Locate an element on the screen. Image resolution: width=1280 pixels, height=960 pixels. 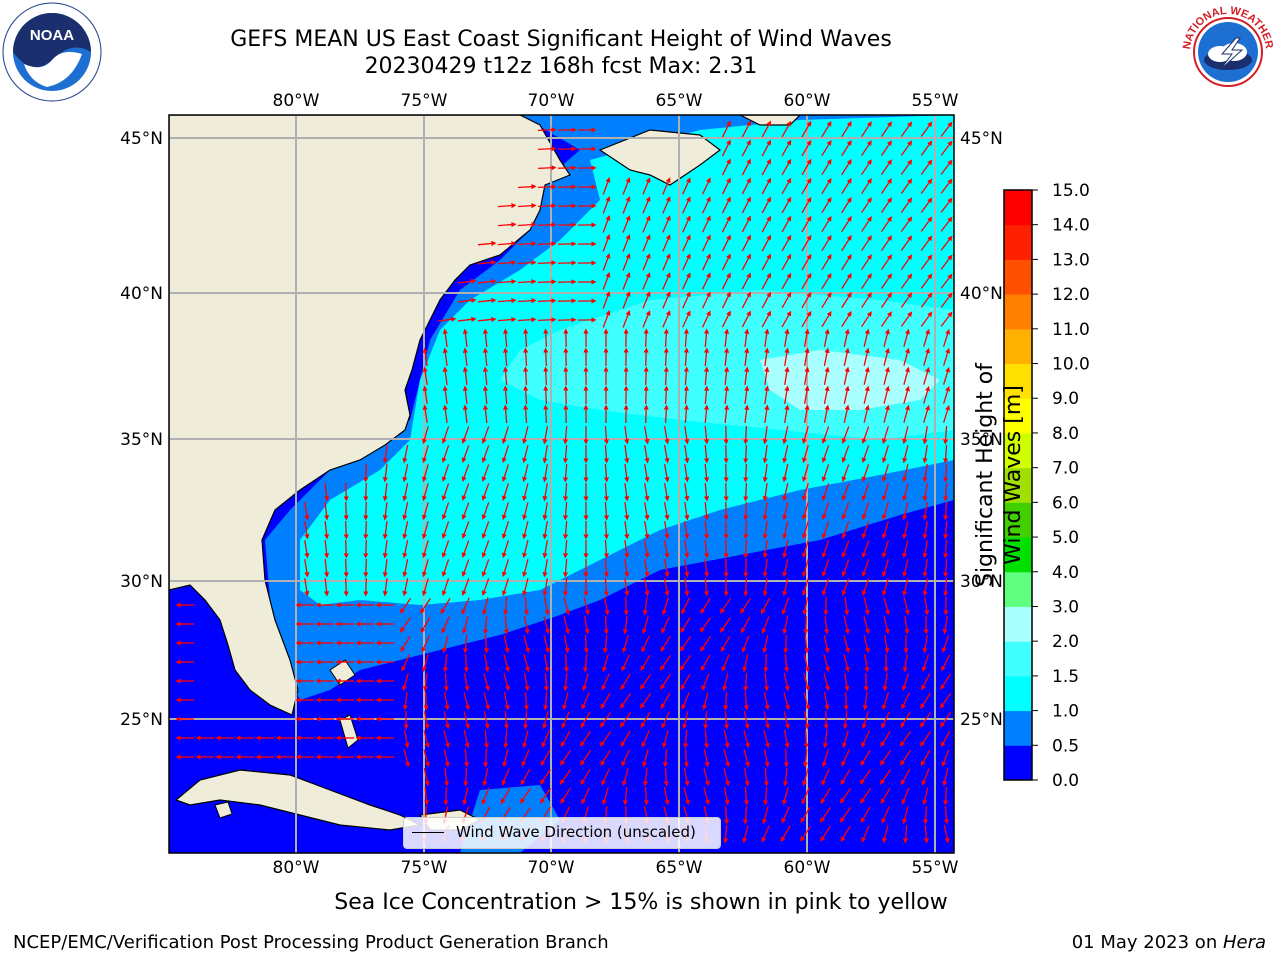
chart-subtitle: 20230429 t12z 168h fcst Max: 2.31 is located at coordinates (561, 66).